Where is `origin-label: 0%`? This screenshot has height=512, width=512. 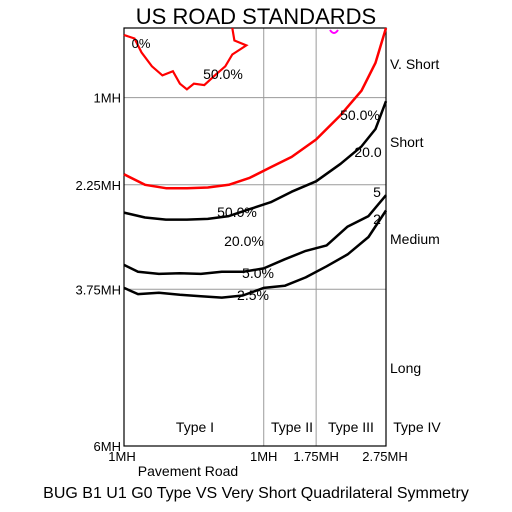 origin-label: 0% is located at coordinates (141, 43).